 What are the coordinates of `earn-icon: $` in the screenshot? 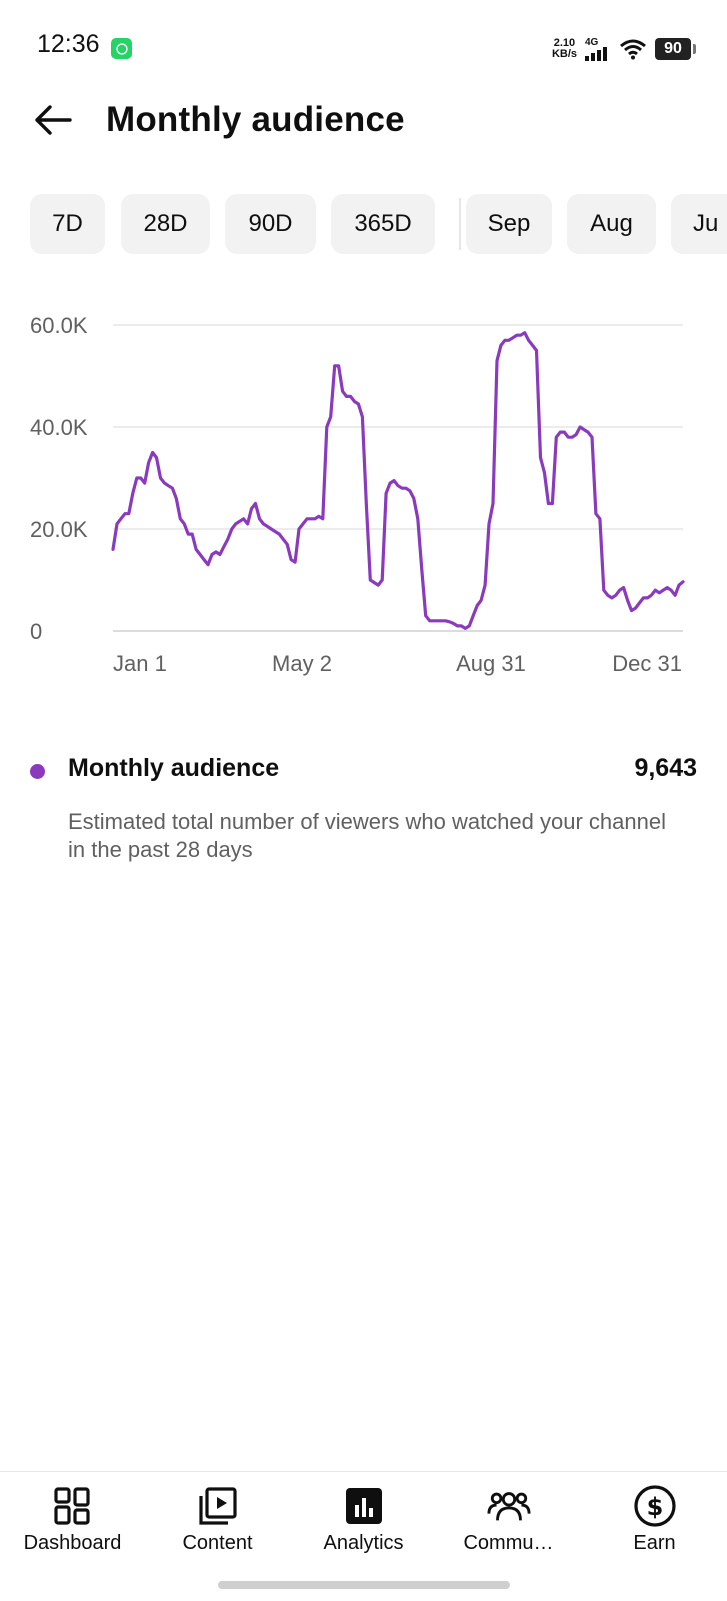 It's located at (655, 1506).